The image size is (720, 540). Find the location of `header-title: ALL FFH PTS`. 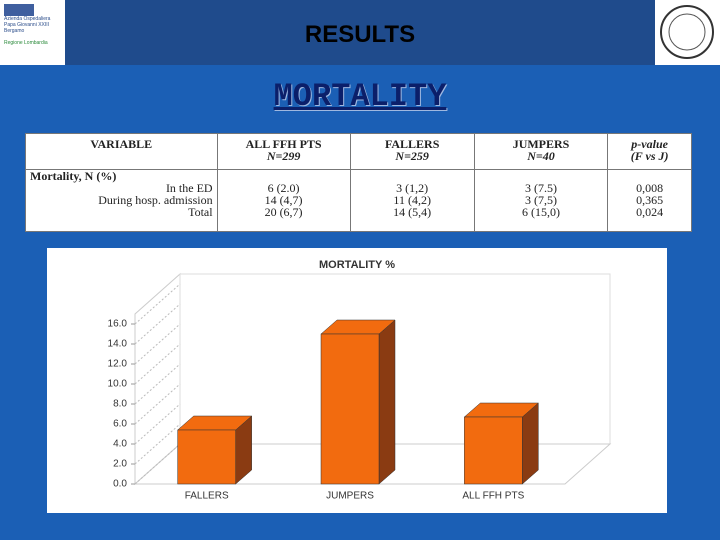

header-title: ALL FFH PTS is located at coordinates (283, 144).